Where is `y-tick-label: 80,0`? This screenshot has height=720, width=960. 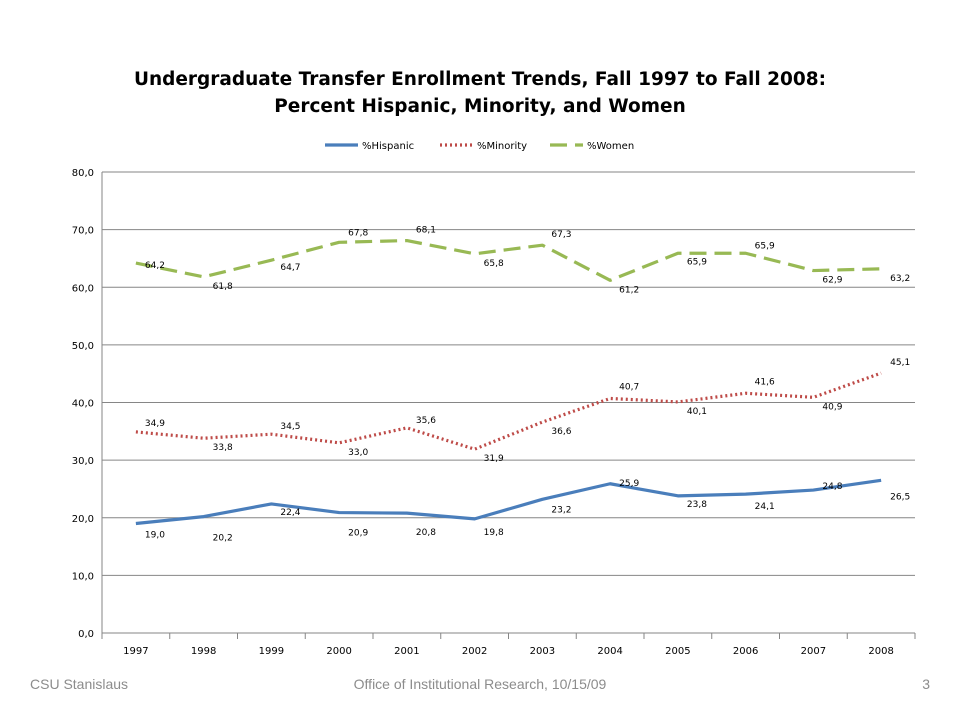
y-tick-label: 80,0 is located at coordinates (83, 173).